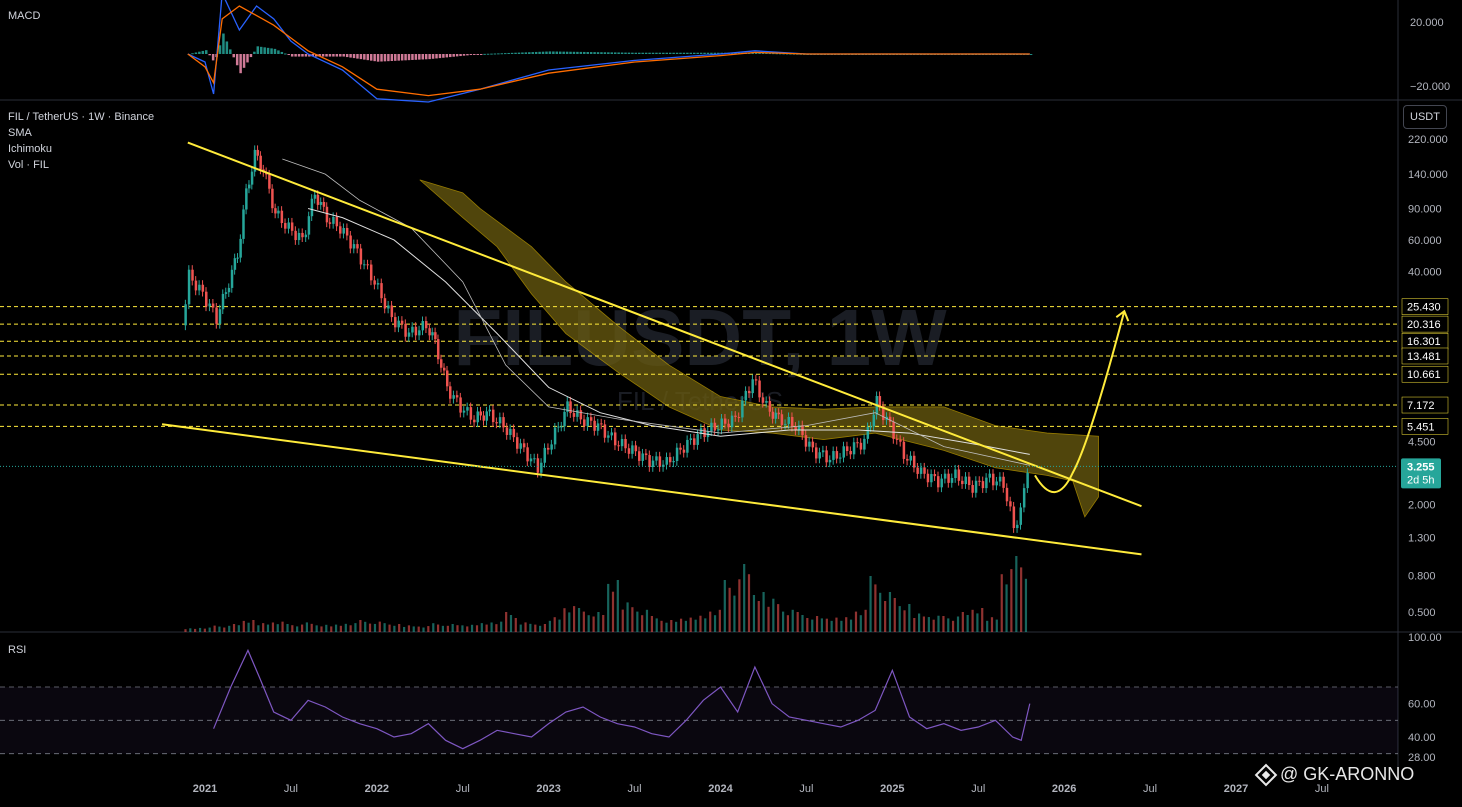 The image size is (1462, 807). Describe the element at coordinates (1425, 405) in the screenshot. I see `price-level-badge` at that location.